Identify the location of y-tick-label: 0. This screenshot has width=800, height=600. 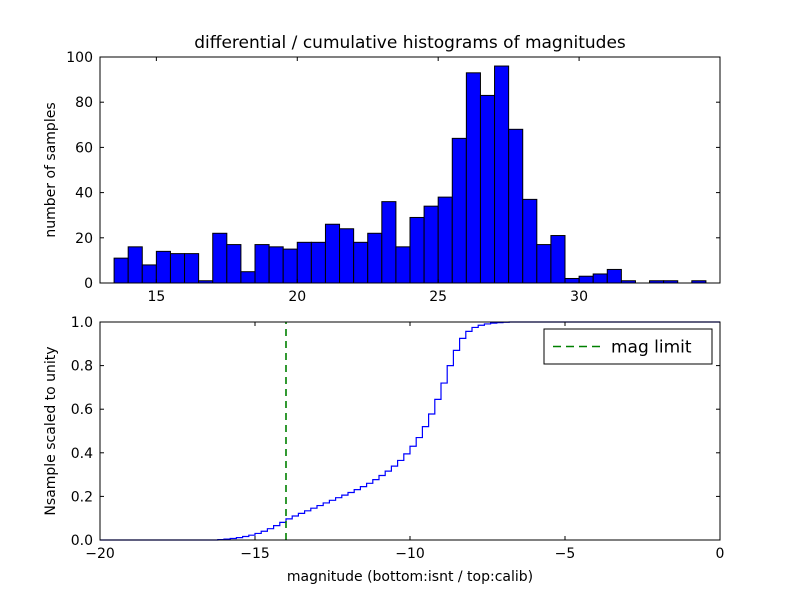
(88, 284).